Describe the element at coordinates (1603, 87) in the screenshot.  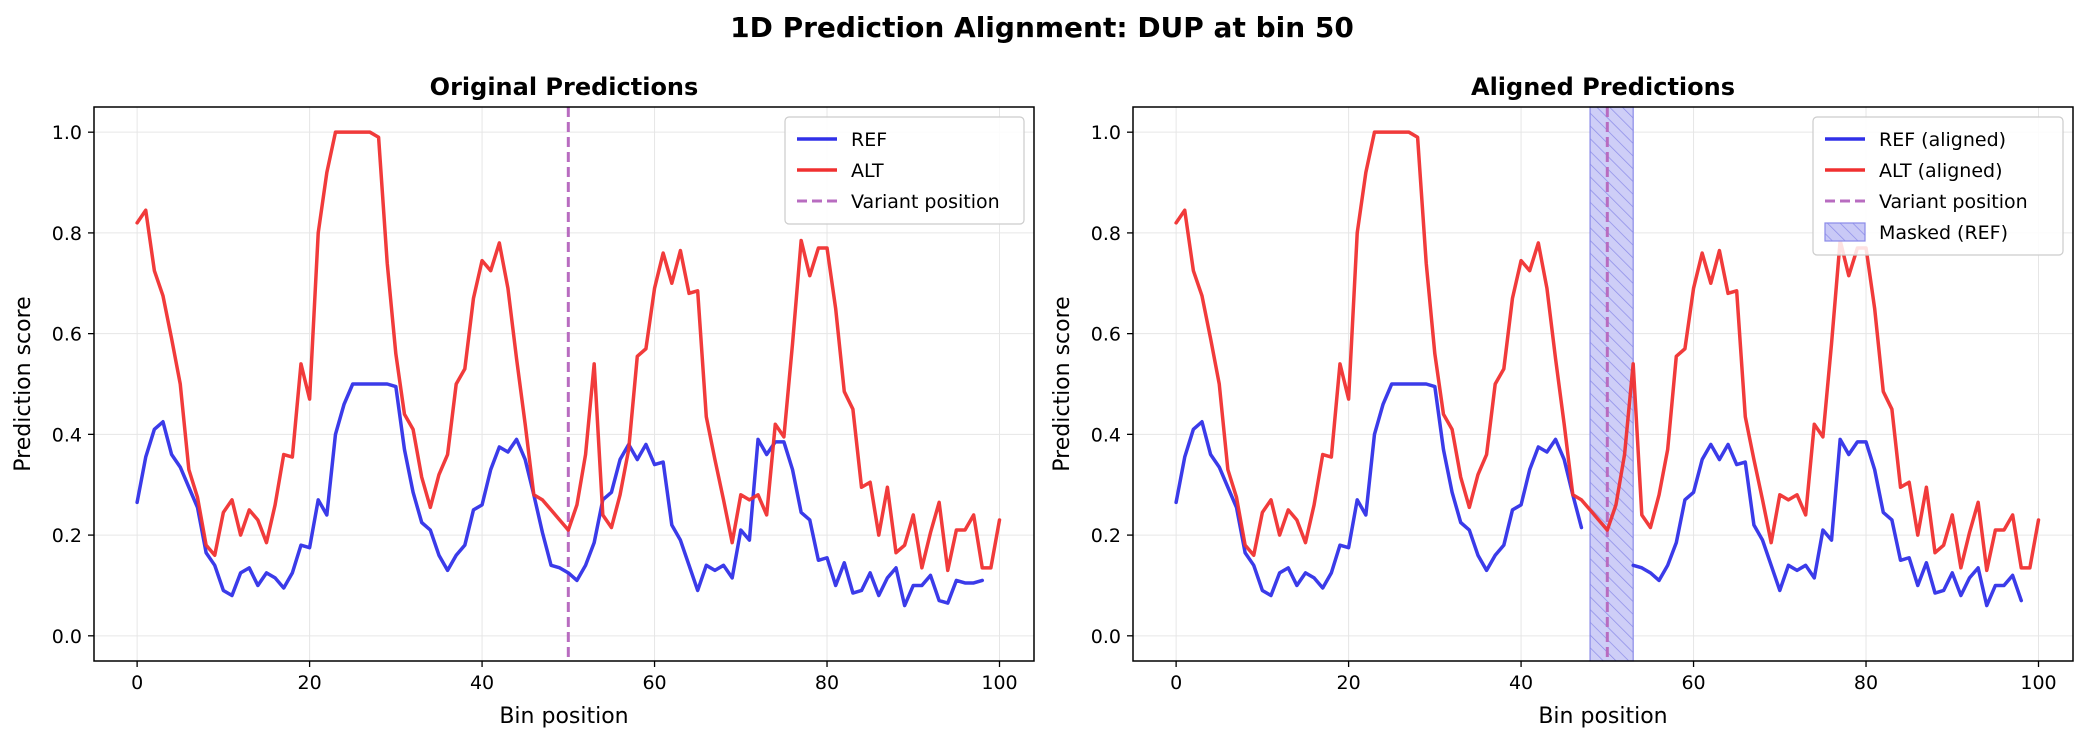
I see `panel-title: Aligned Predictions` at that location.